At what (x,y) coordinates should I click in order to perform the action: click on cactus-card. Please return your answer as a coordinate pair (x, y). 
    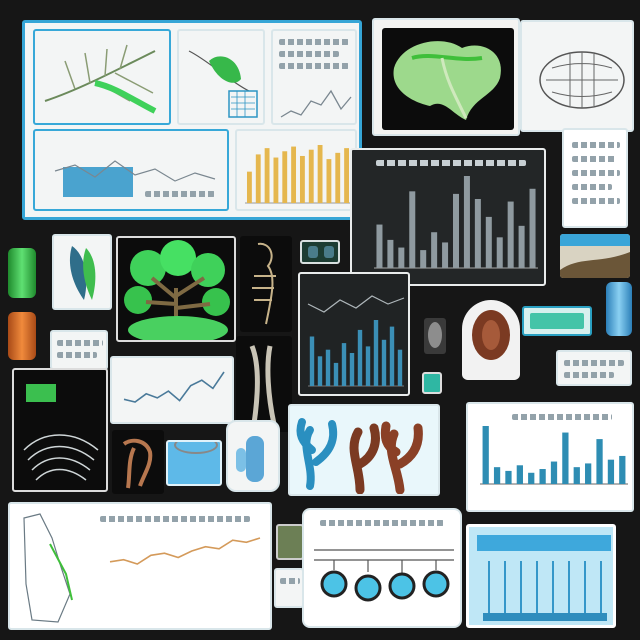
    Looking at the image, I should click on (253, 456).